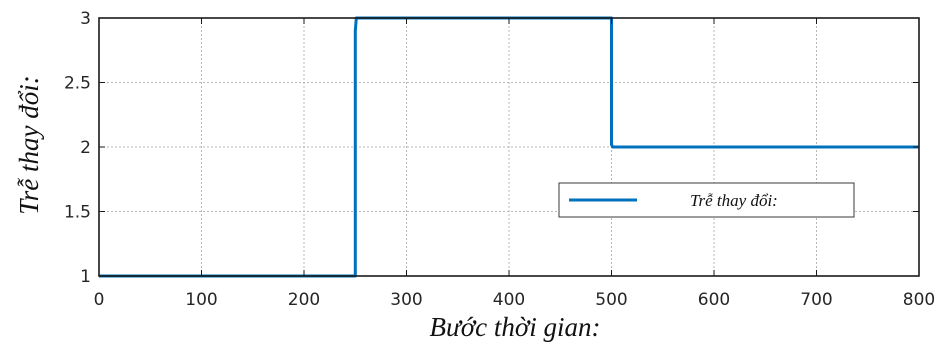 Image resolution: width=942 pixels, height=343 pixels. What do you see at coordinates (201, 300) in the screenshot?
I see `x-tick-label: 100` at bounding box center [201, 300].